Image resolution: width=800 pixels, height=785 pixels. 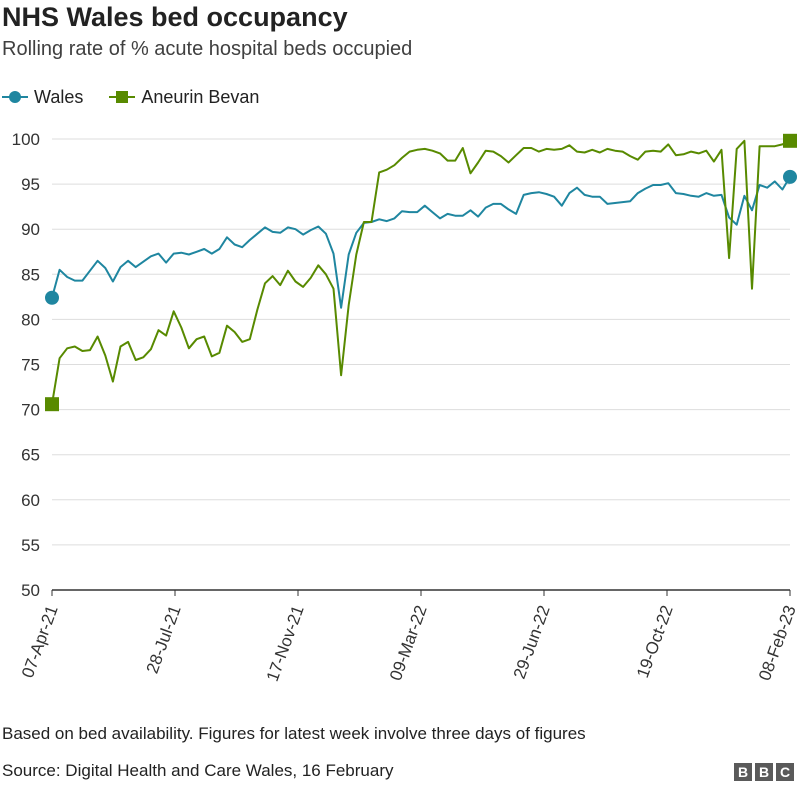 I want to click on x-tick-label: 08-Feb-23, so click(x=777, y=643).